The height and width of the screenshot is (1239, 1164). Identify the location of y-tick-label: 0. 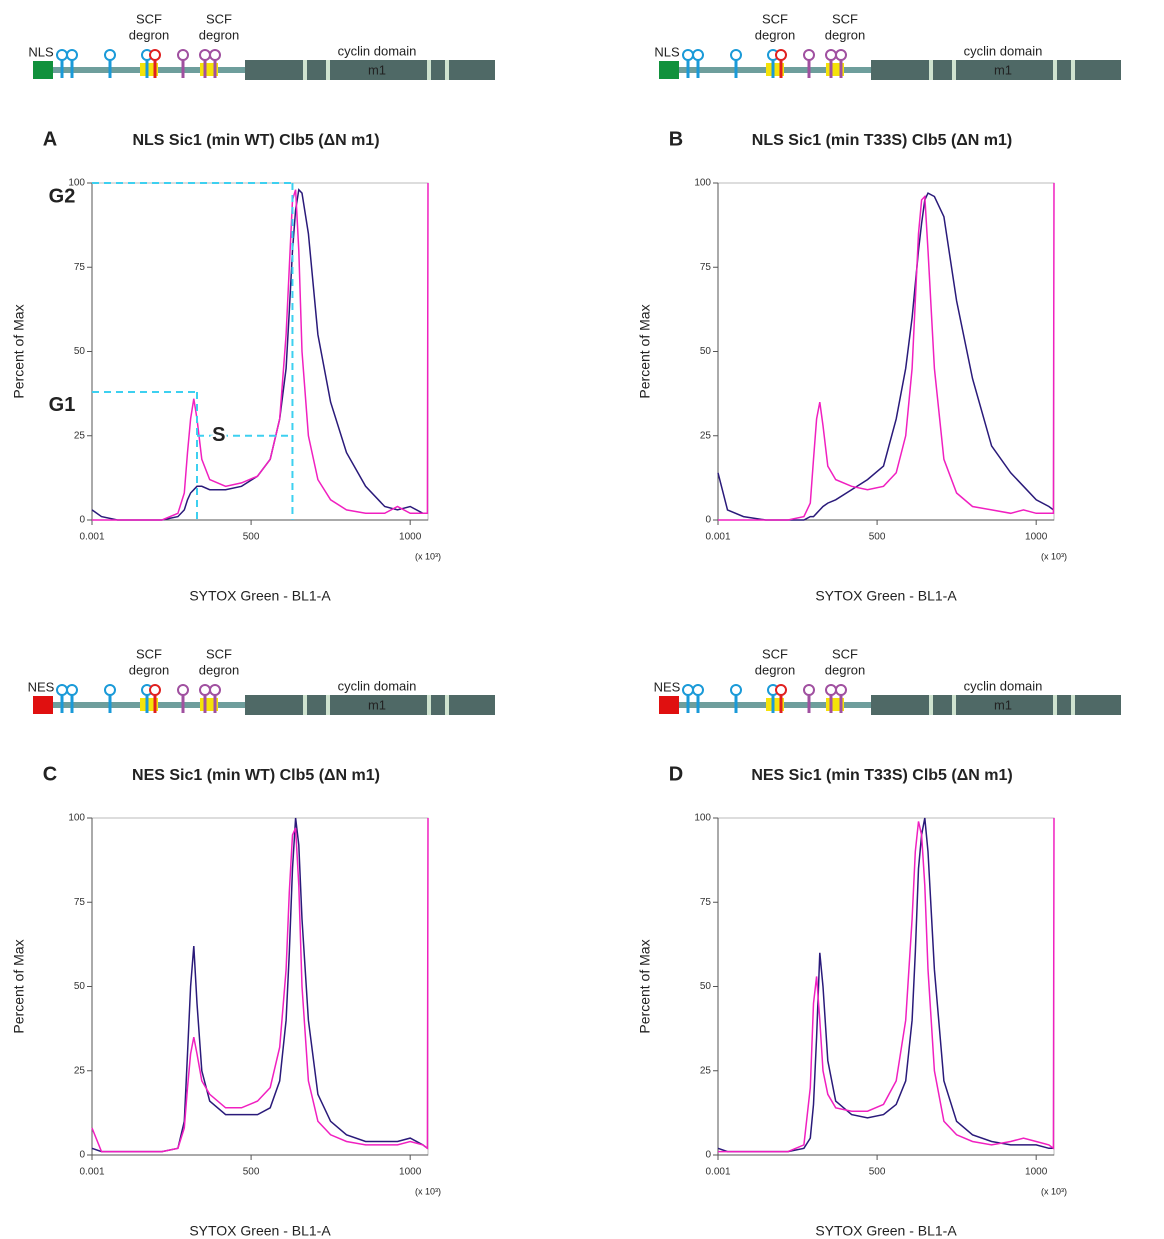
(82, 1155).